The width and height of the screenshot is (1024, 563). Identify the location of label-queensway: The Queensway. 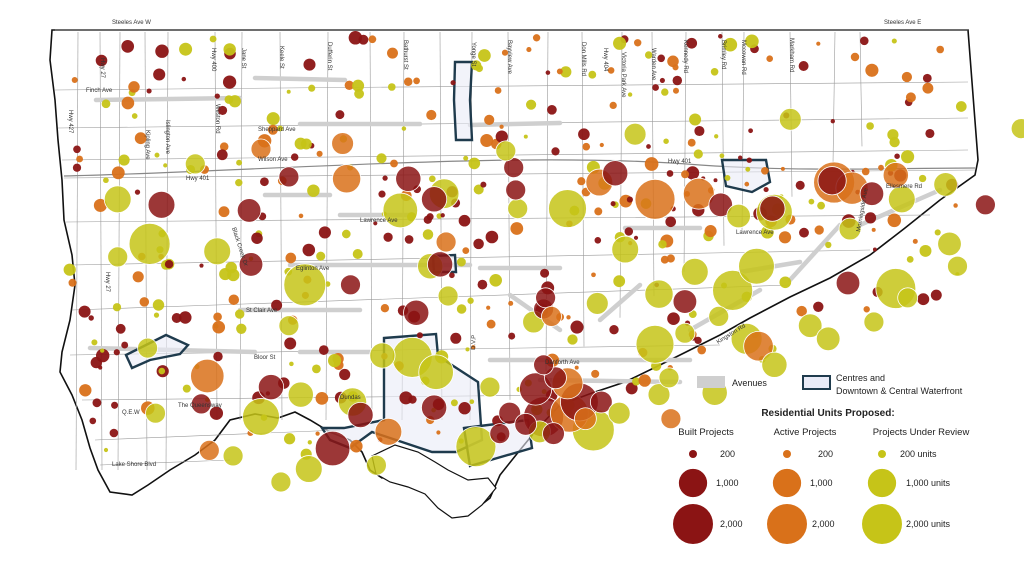
(200, 406).